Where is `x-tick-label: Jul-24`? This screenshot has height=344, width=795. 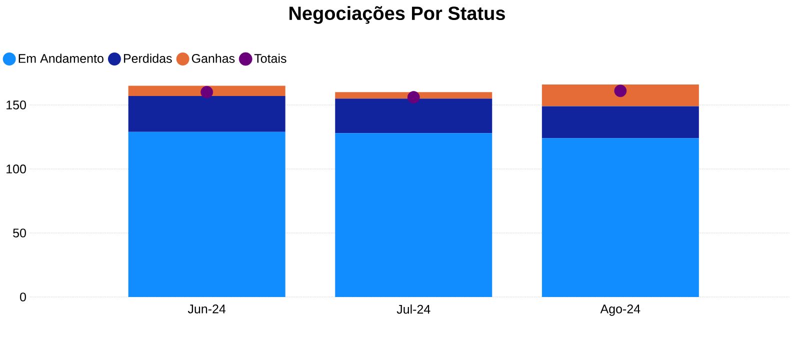
x-tick-label: Jul-24 is located at coordinates (413, 309).